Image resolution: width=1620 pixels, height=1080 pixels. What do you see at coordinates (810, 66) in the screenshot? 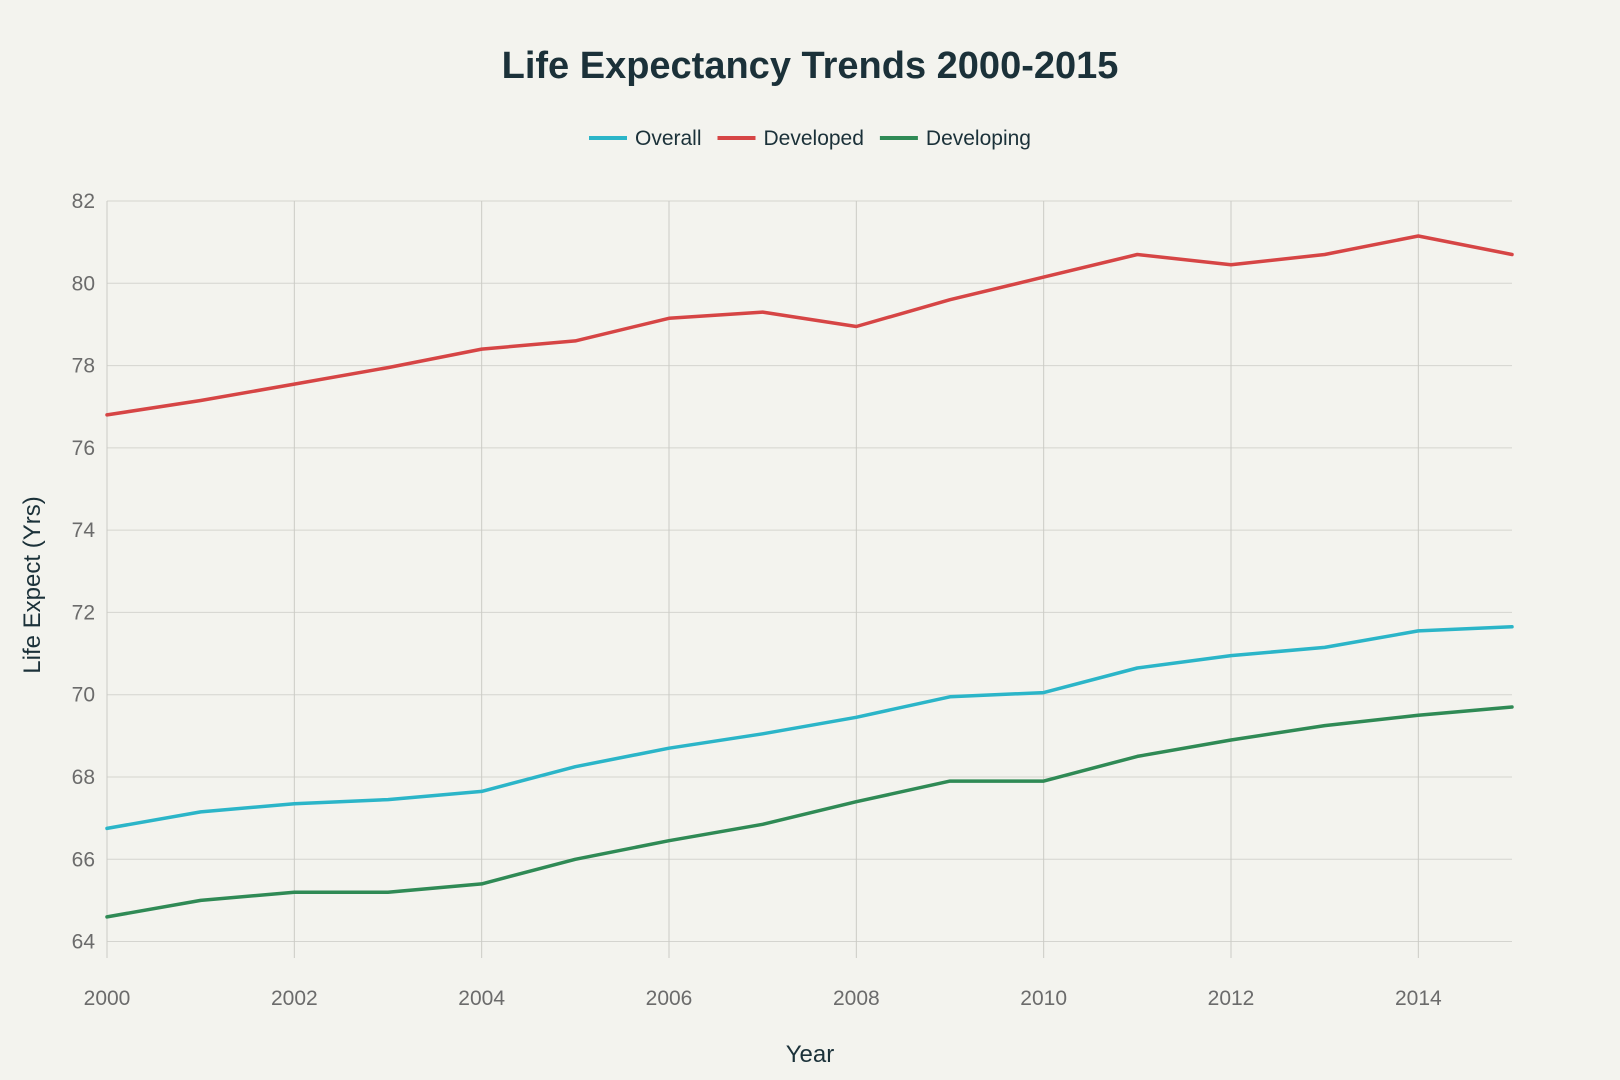
I see `chart-title: Life Expectancy Trends 2000-2015` at bounding box center [810, 66].